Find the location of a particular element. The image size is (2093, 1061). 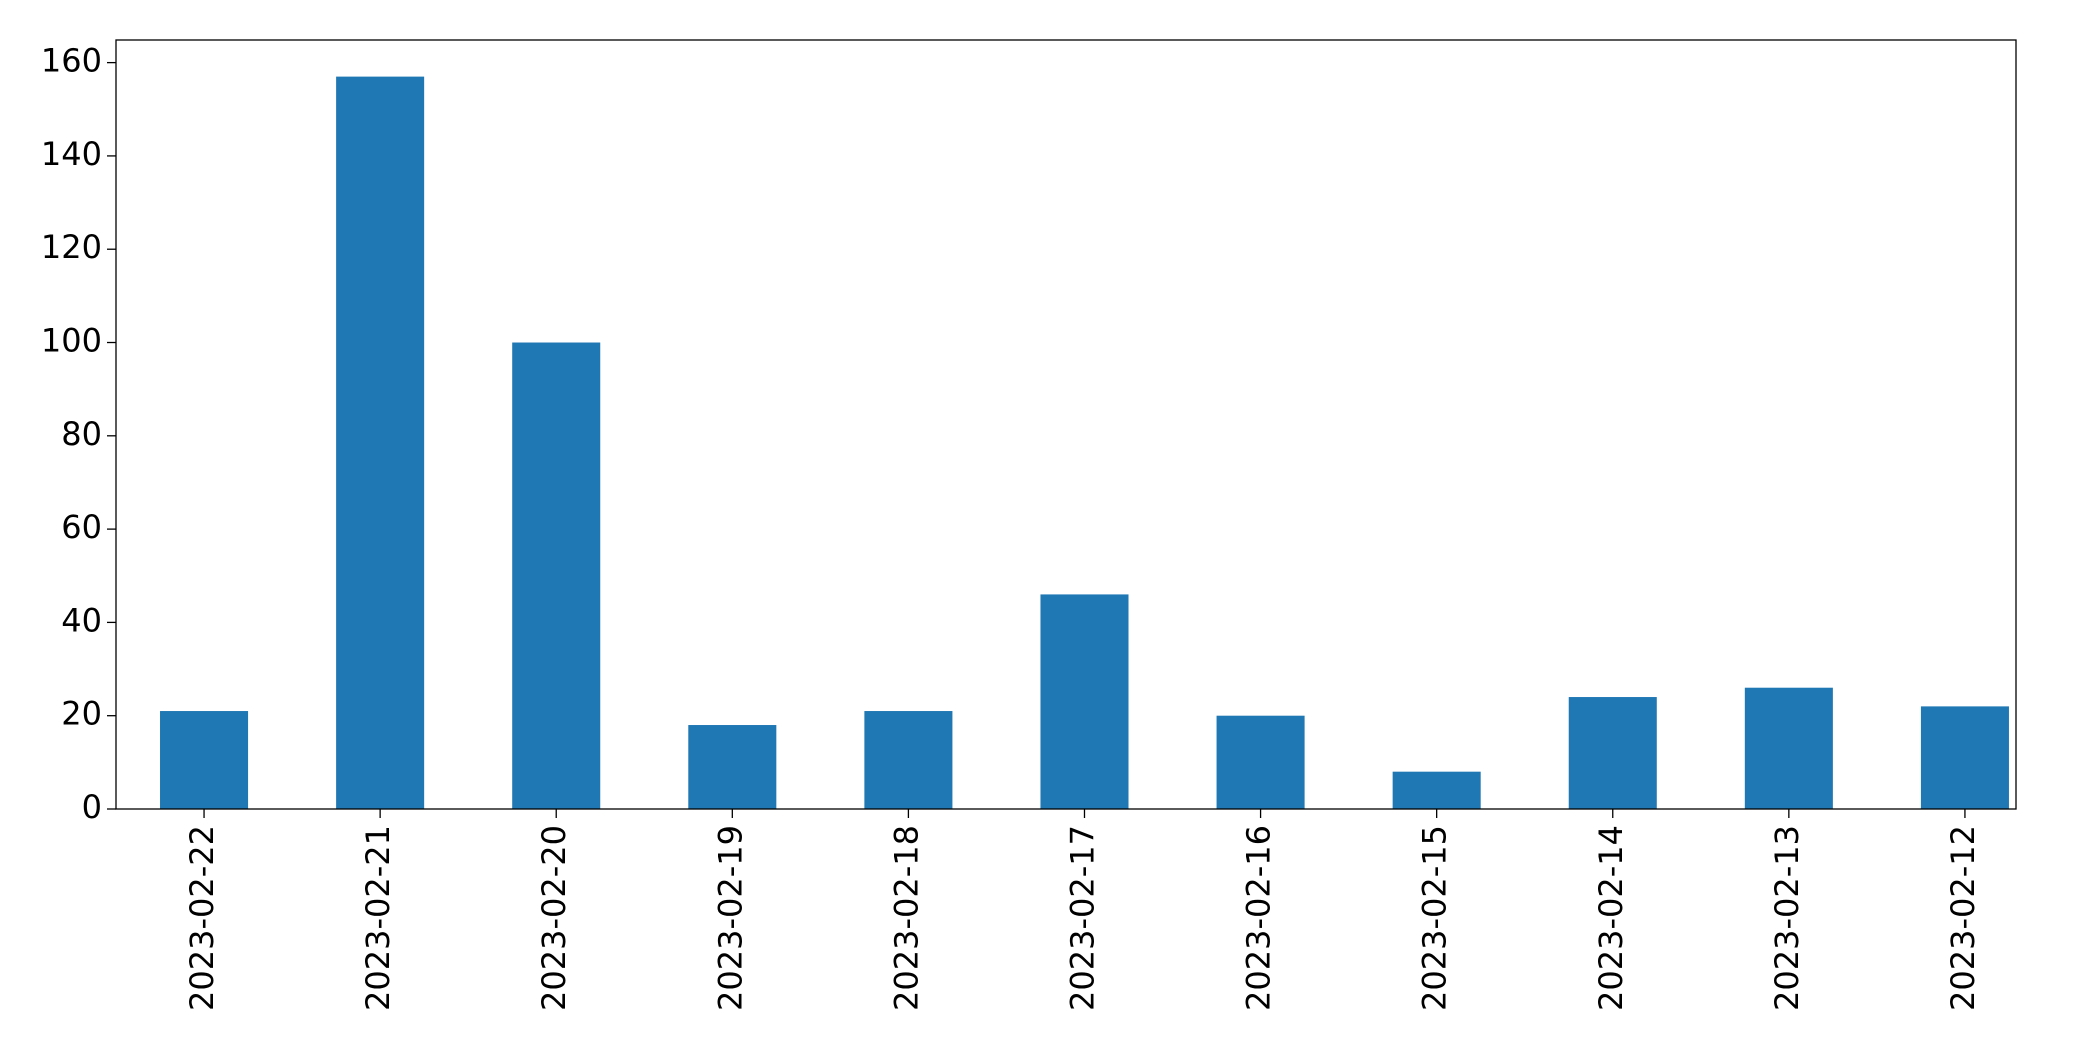

y-tick-label: 20 is located at coordinates (81, 714).